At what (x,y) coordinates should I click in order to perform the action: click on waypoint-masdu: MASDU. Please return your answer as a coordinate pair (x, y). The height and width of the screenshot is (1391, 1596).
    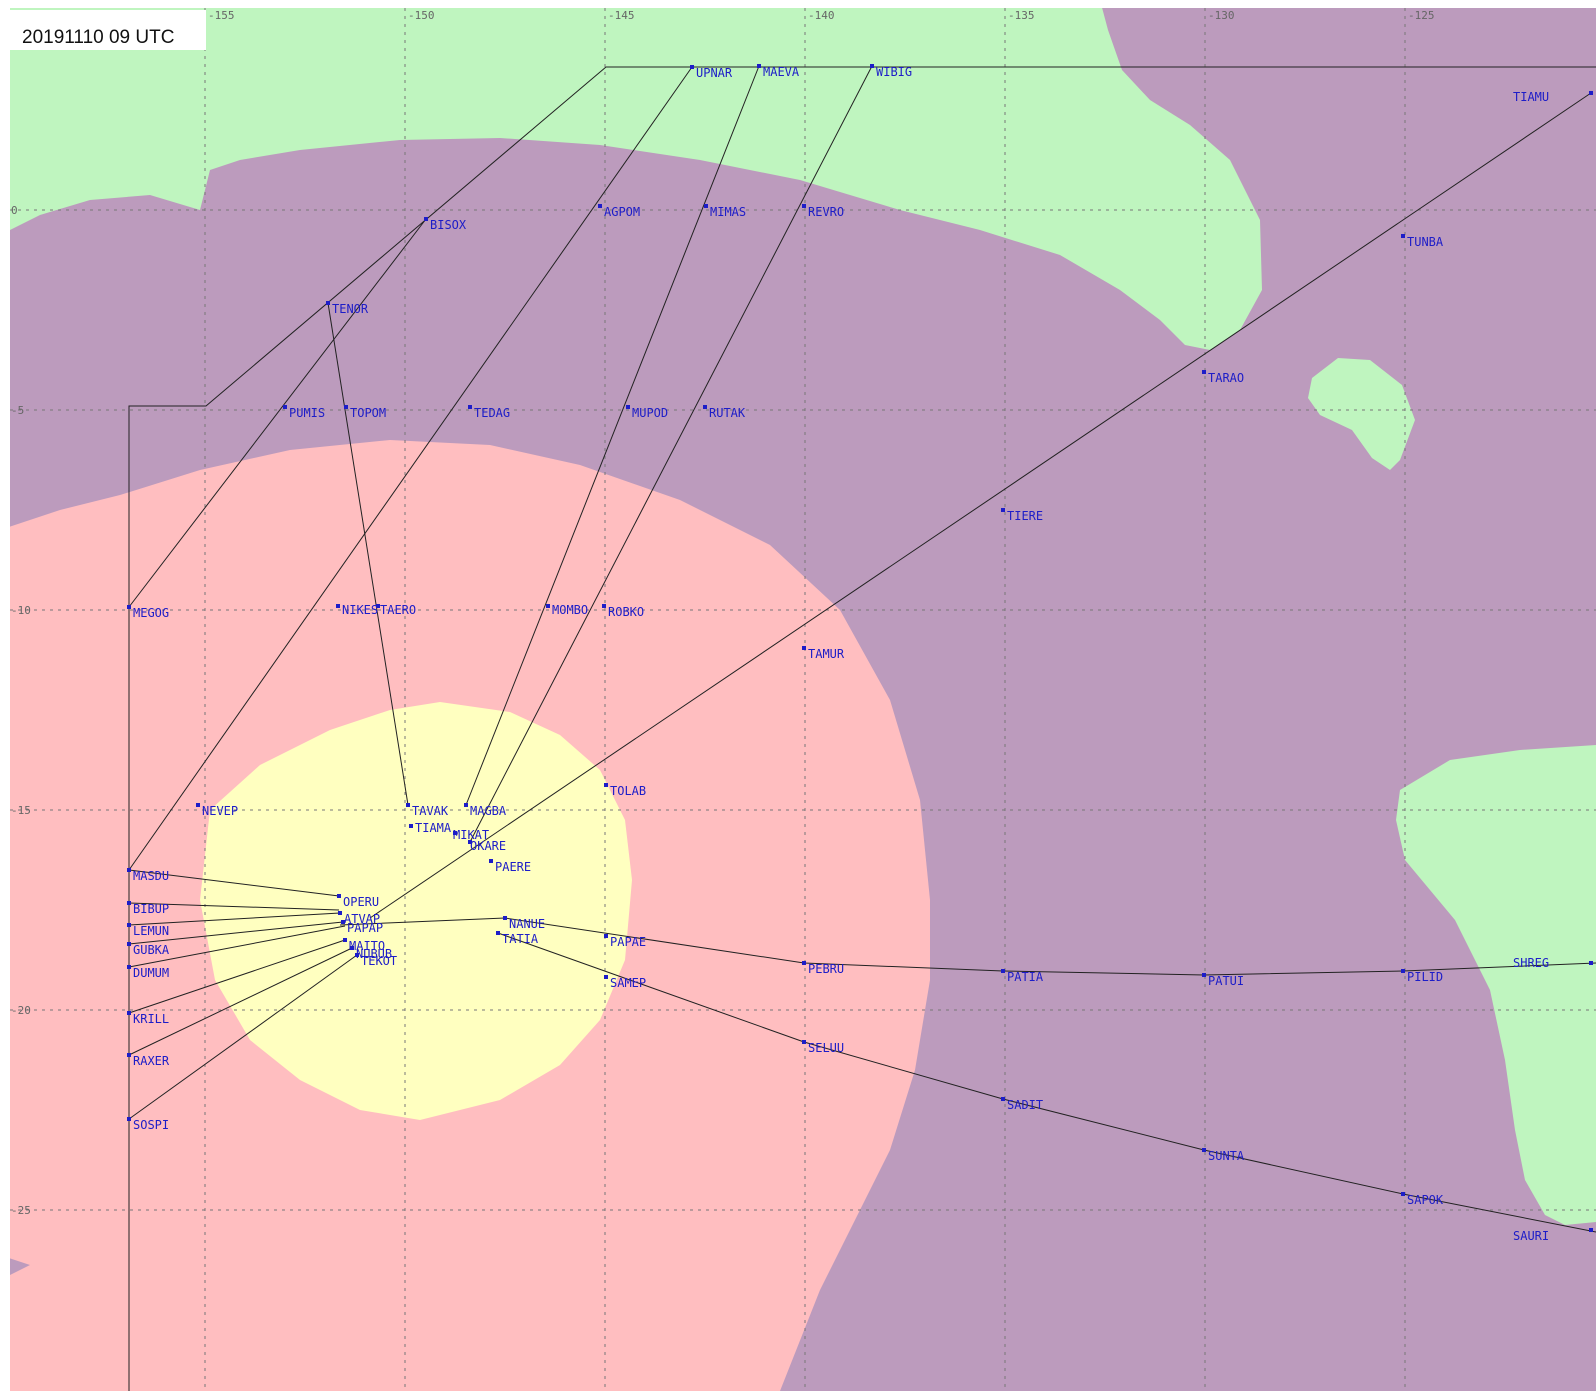
    Looking at the image, I should click on (148, 875).